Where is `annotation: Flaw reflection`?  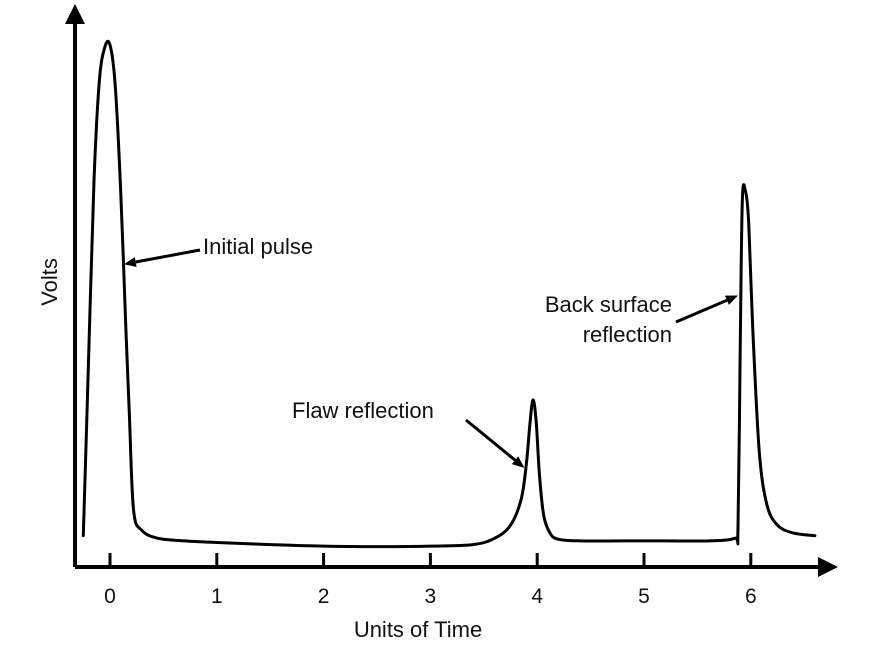
annotation: Flaw reflection is located at coordinates (408, 433).